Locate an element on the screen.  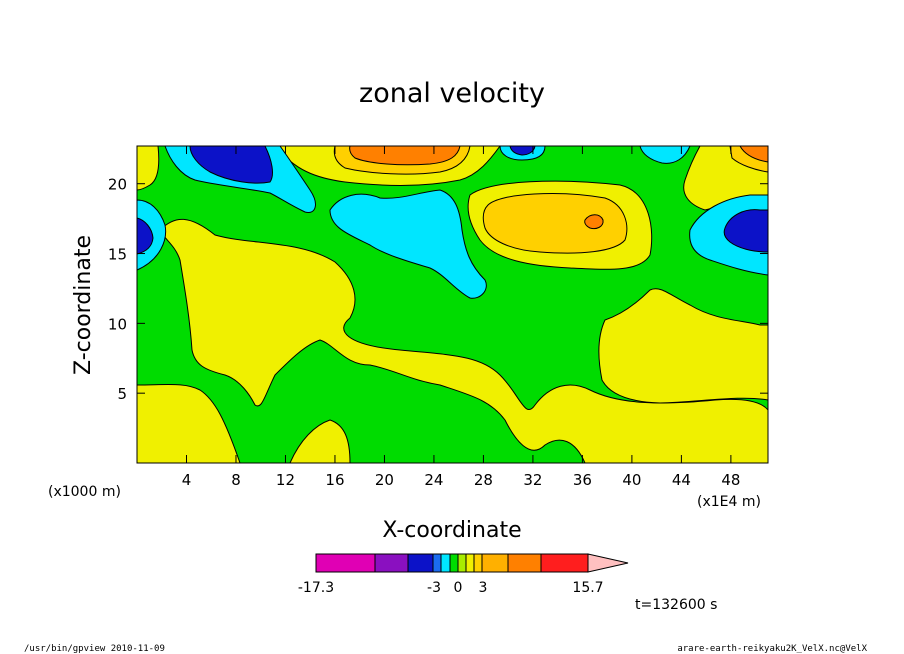
colorbar-tick-zero: 0 is located at coordinates (458, 588).